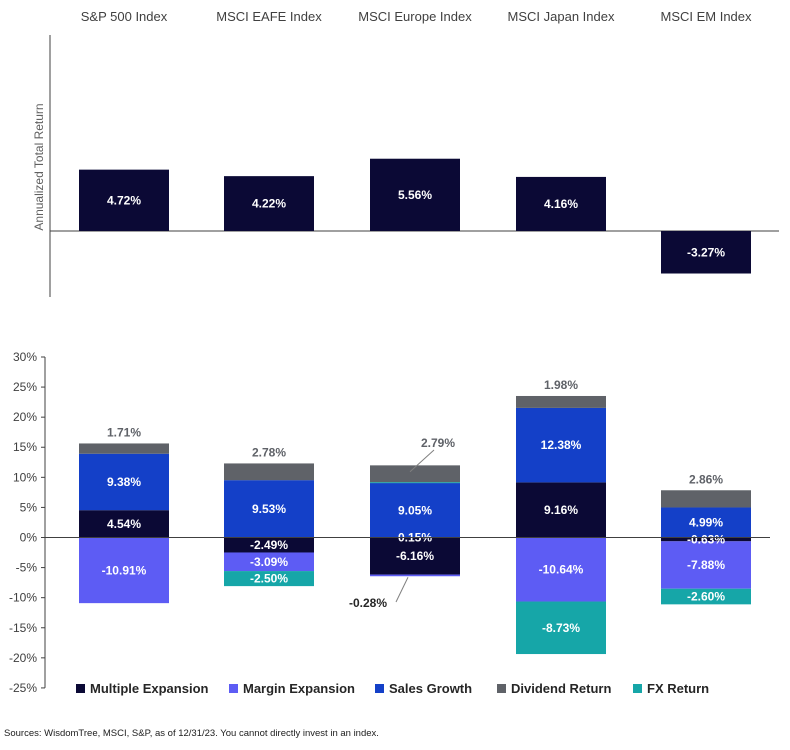  I want to click on sales-growth-segment-msci-japan-index, so click(561, 445).